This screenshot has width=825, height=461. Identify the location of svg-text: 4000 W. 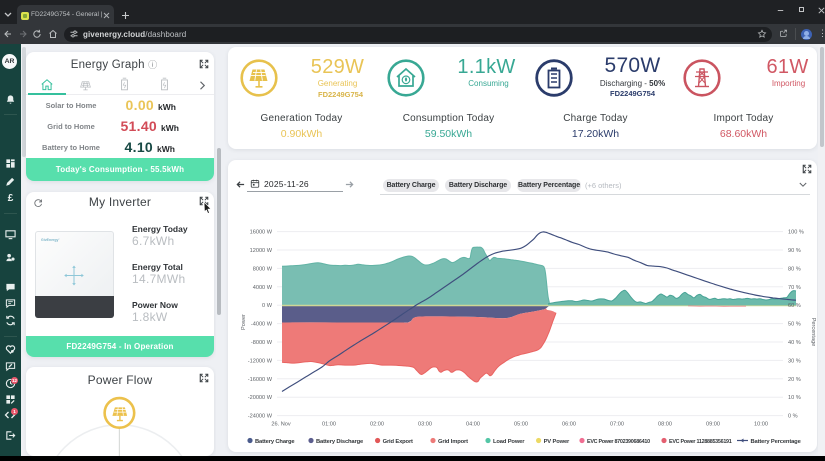
(263, 288).